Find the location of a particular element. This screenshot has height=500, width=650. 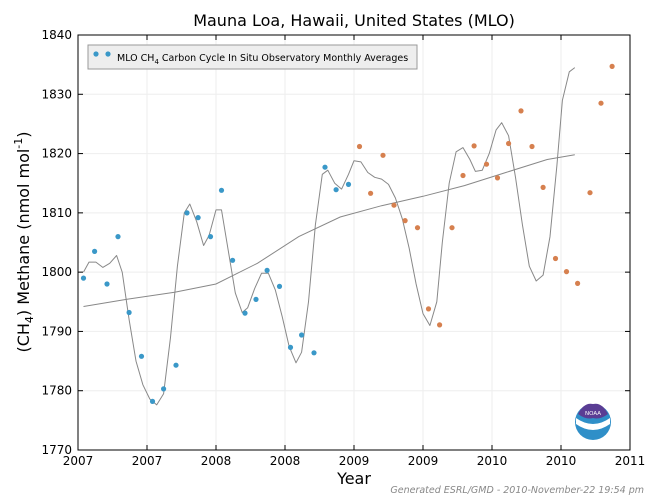

legend-label-sub: 4 is located at coordinates (156, 62).